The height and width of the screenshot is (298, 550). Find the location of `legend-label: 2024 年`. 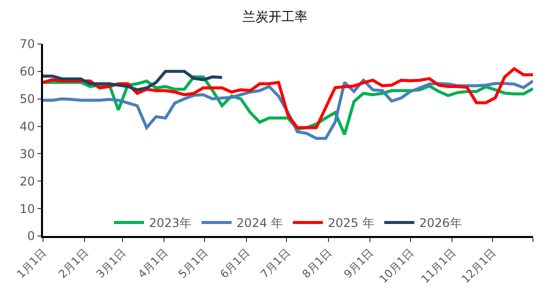

legend-label: 2024 年 is located at coordinates (259, 223).